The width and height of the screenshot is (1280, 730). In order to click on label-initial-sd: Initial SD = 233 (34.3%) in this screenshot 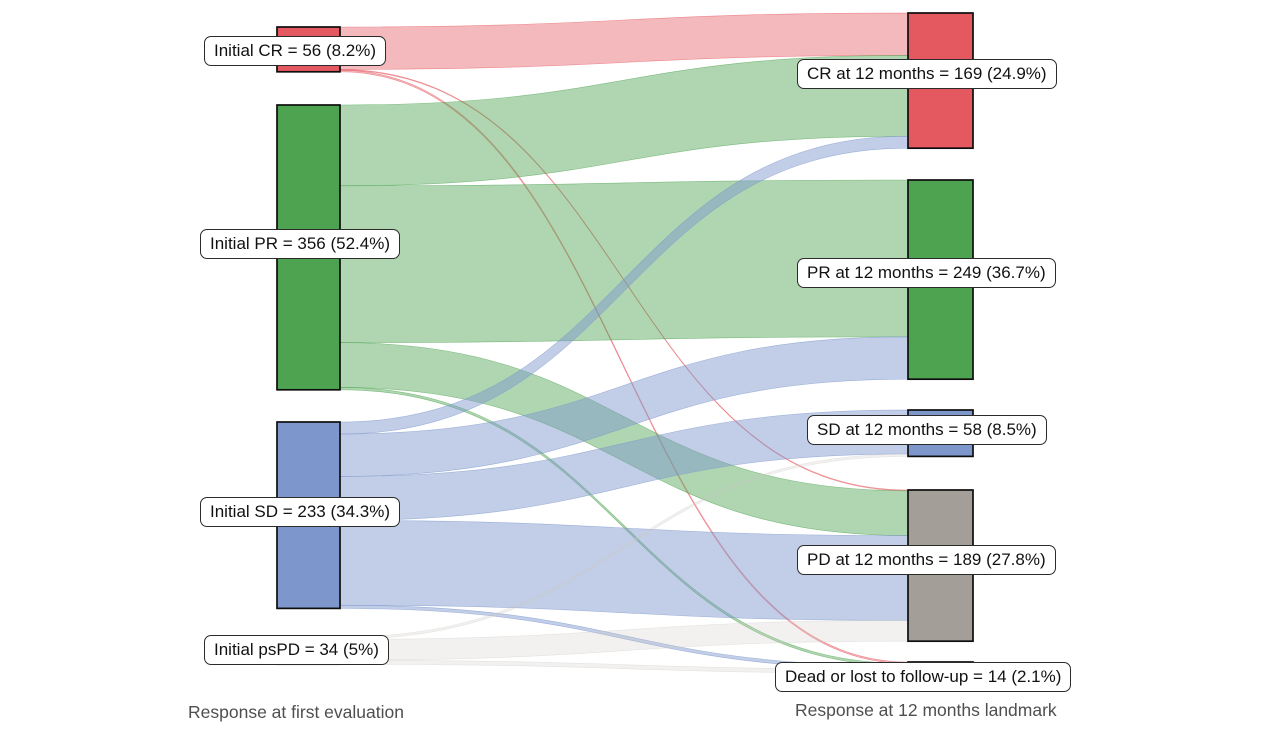, I will do `click(300, 512)`.